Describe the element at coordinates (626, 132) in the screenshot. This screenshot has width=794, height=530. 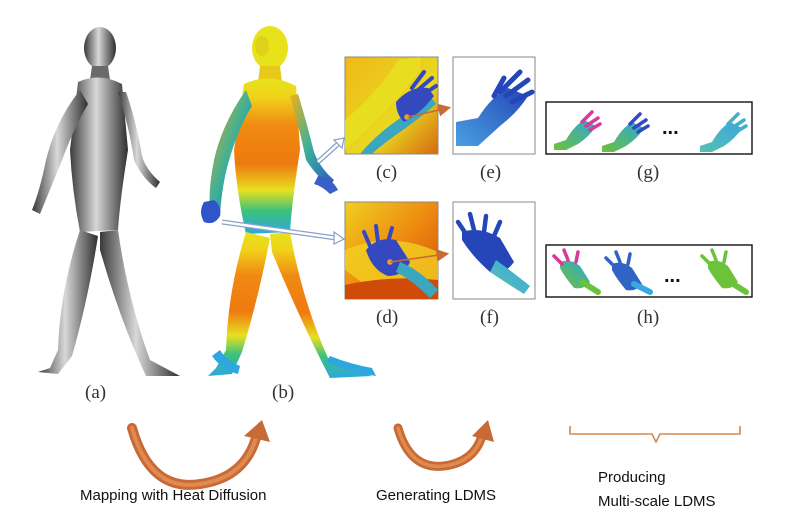
I see `ldms-hand-g2` at that location.